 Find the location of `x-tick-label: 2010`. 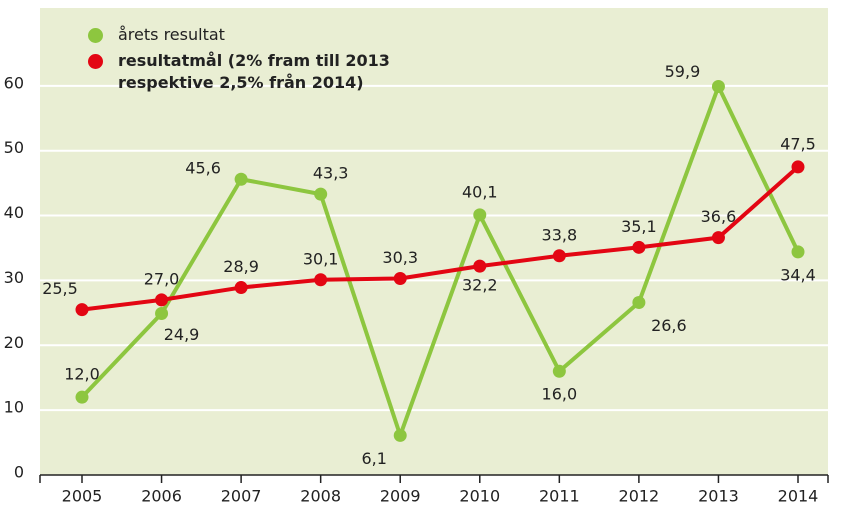

x-tick-label: 2010 is located at coordinates (479, 496).